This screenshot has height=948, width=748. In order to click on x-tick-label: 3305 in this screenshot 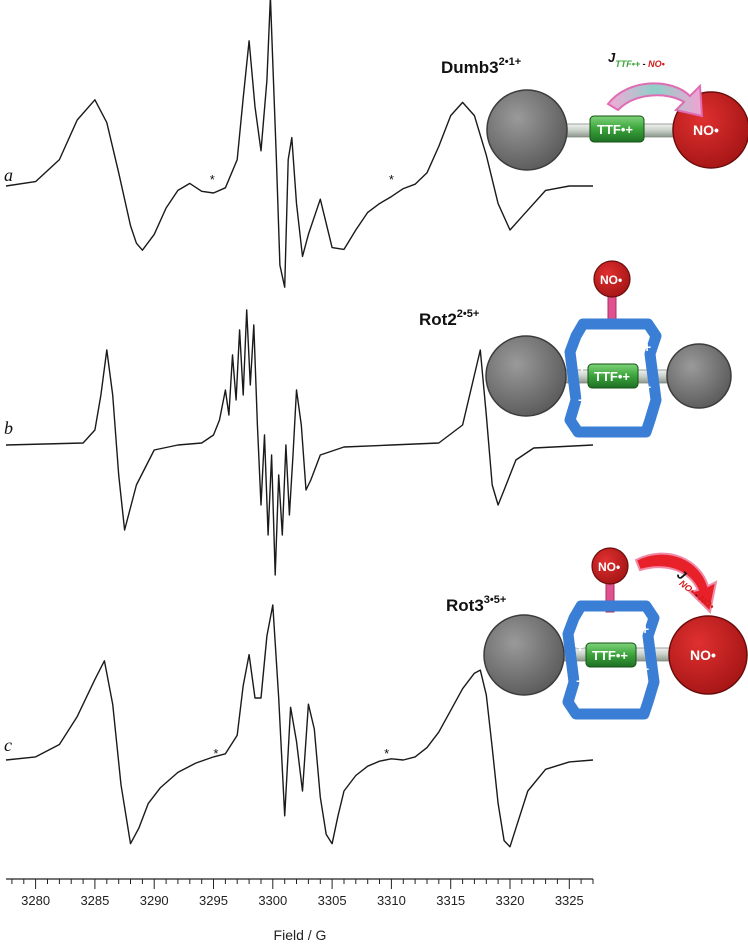, I will do `click(332, 900)`.